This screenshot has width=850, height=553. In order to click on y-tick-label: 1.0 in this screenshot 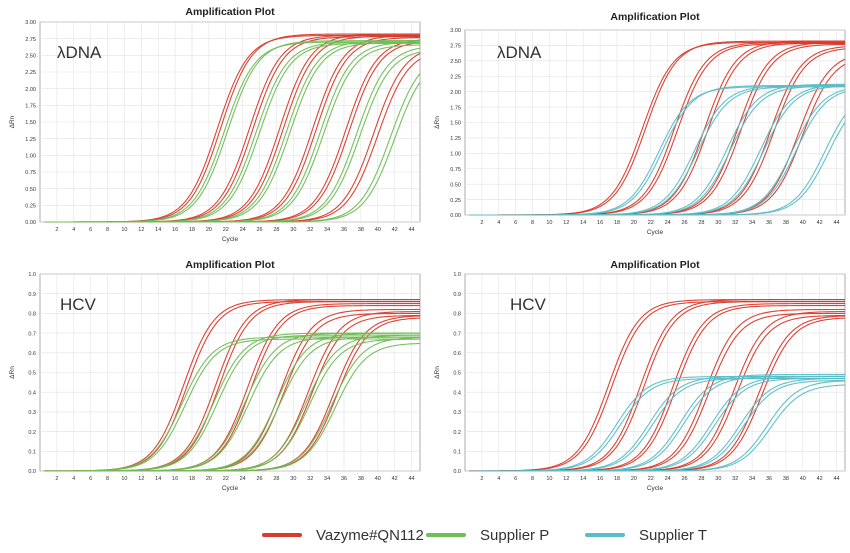, I will do `click(457, 275)`.